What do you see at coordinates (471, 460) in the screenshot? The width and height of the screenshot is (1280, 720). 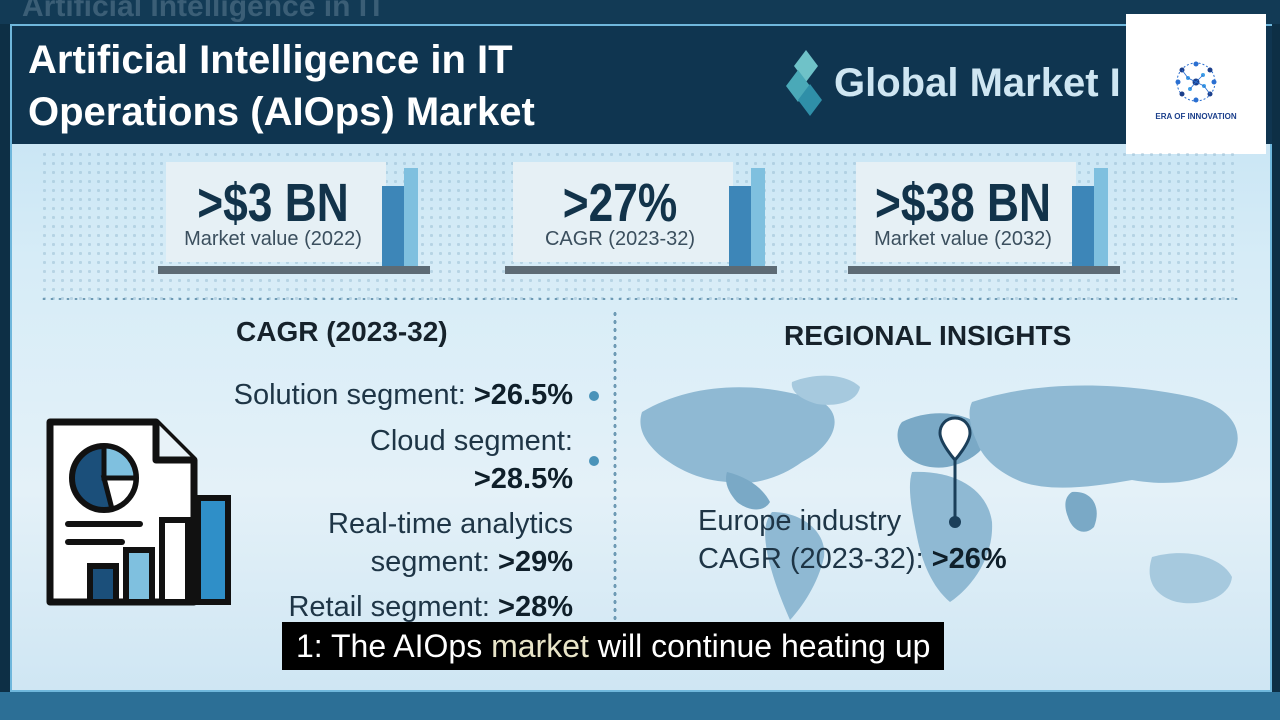 I see `segment-cloud: Cloud segment: >28.5%` at bounding box center [471, 460].